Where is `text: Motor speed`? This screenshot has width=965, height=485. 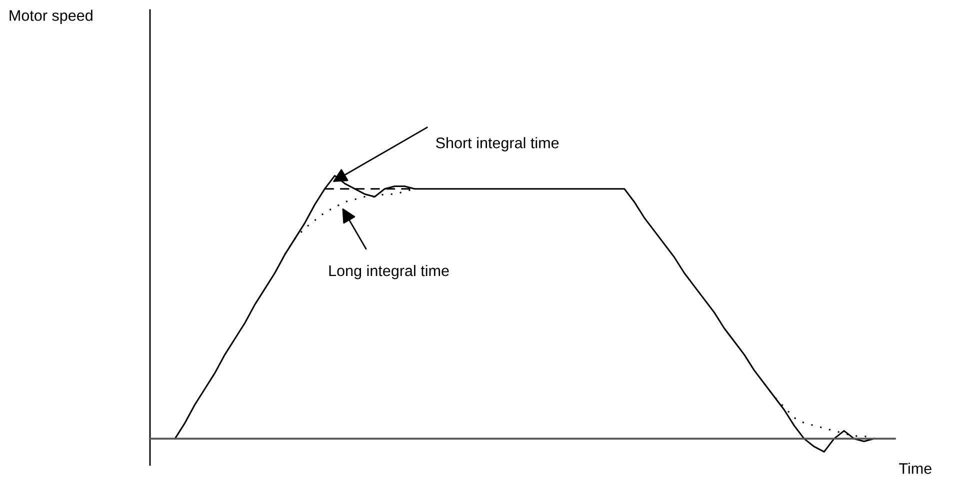 text: Motor speed is located at coordinates (51, 17).